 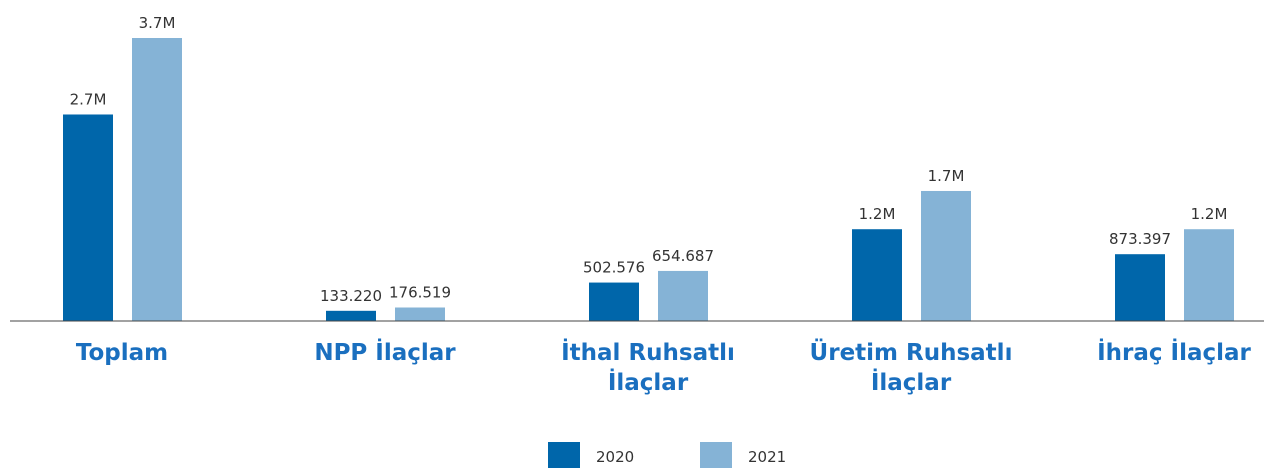 What do you see at coordinates (420, 292) in the screenshot?
I see `value-label: 176.519` at bounding box center [420, 292].